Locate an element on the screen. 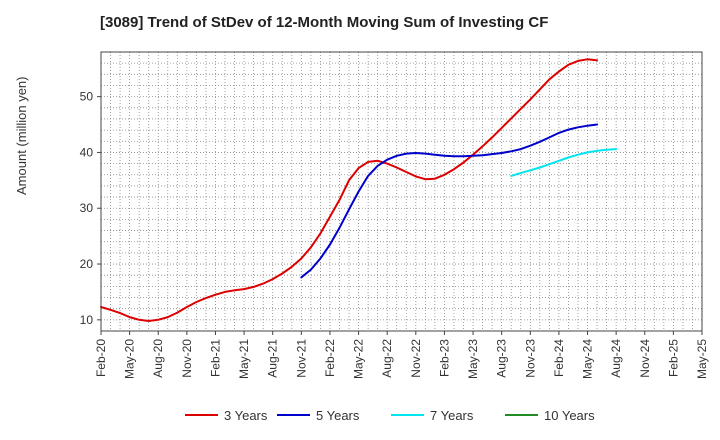 The height and width of the screenshot is (440, 720). x-tick-label: May-21 is located at coordinates (244, 359).